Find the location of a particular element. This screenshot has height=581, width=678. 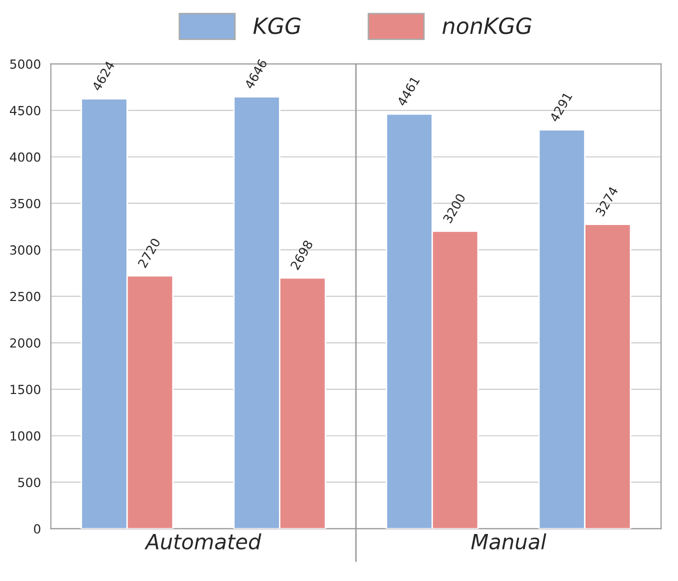

y-tick-label: 4500 is located at coordinates (25, 111).